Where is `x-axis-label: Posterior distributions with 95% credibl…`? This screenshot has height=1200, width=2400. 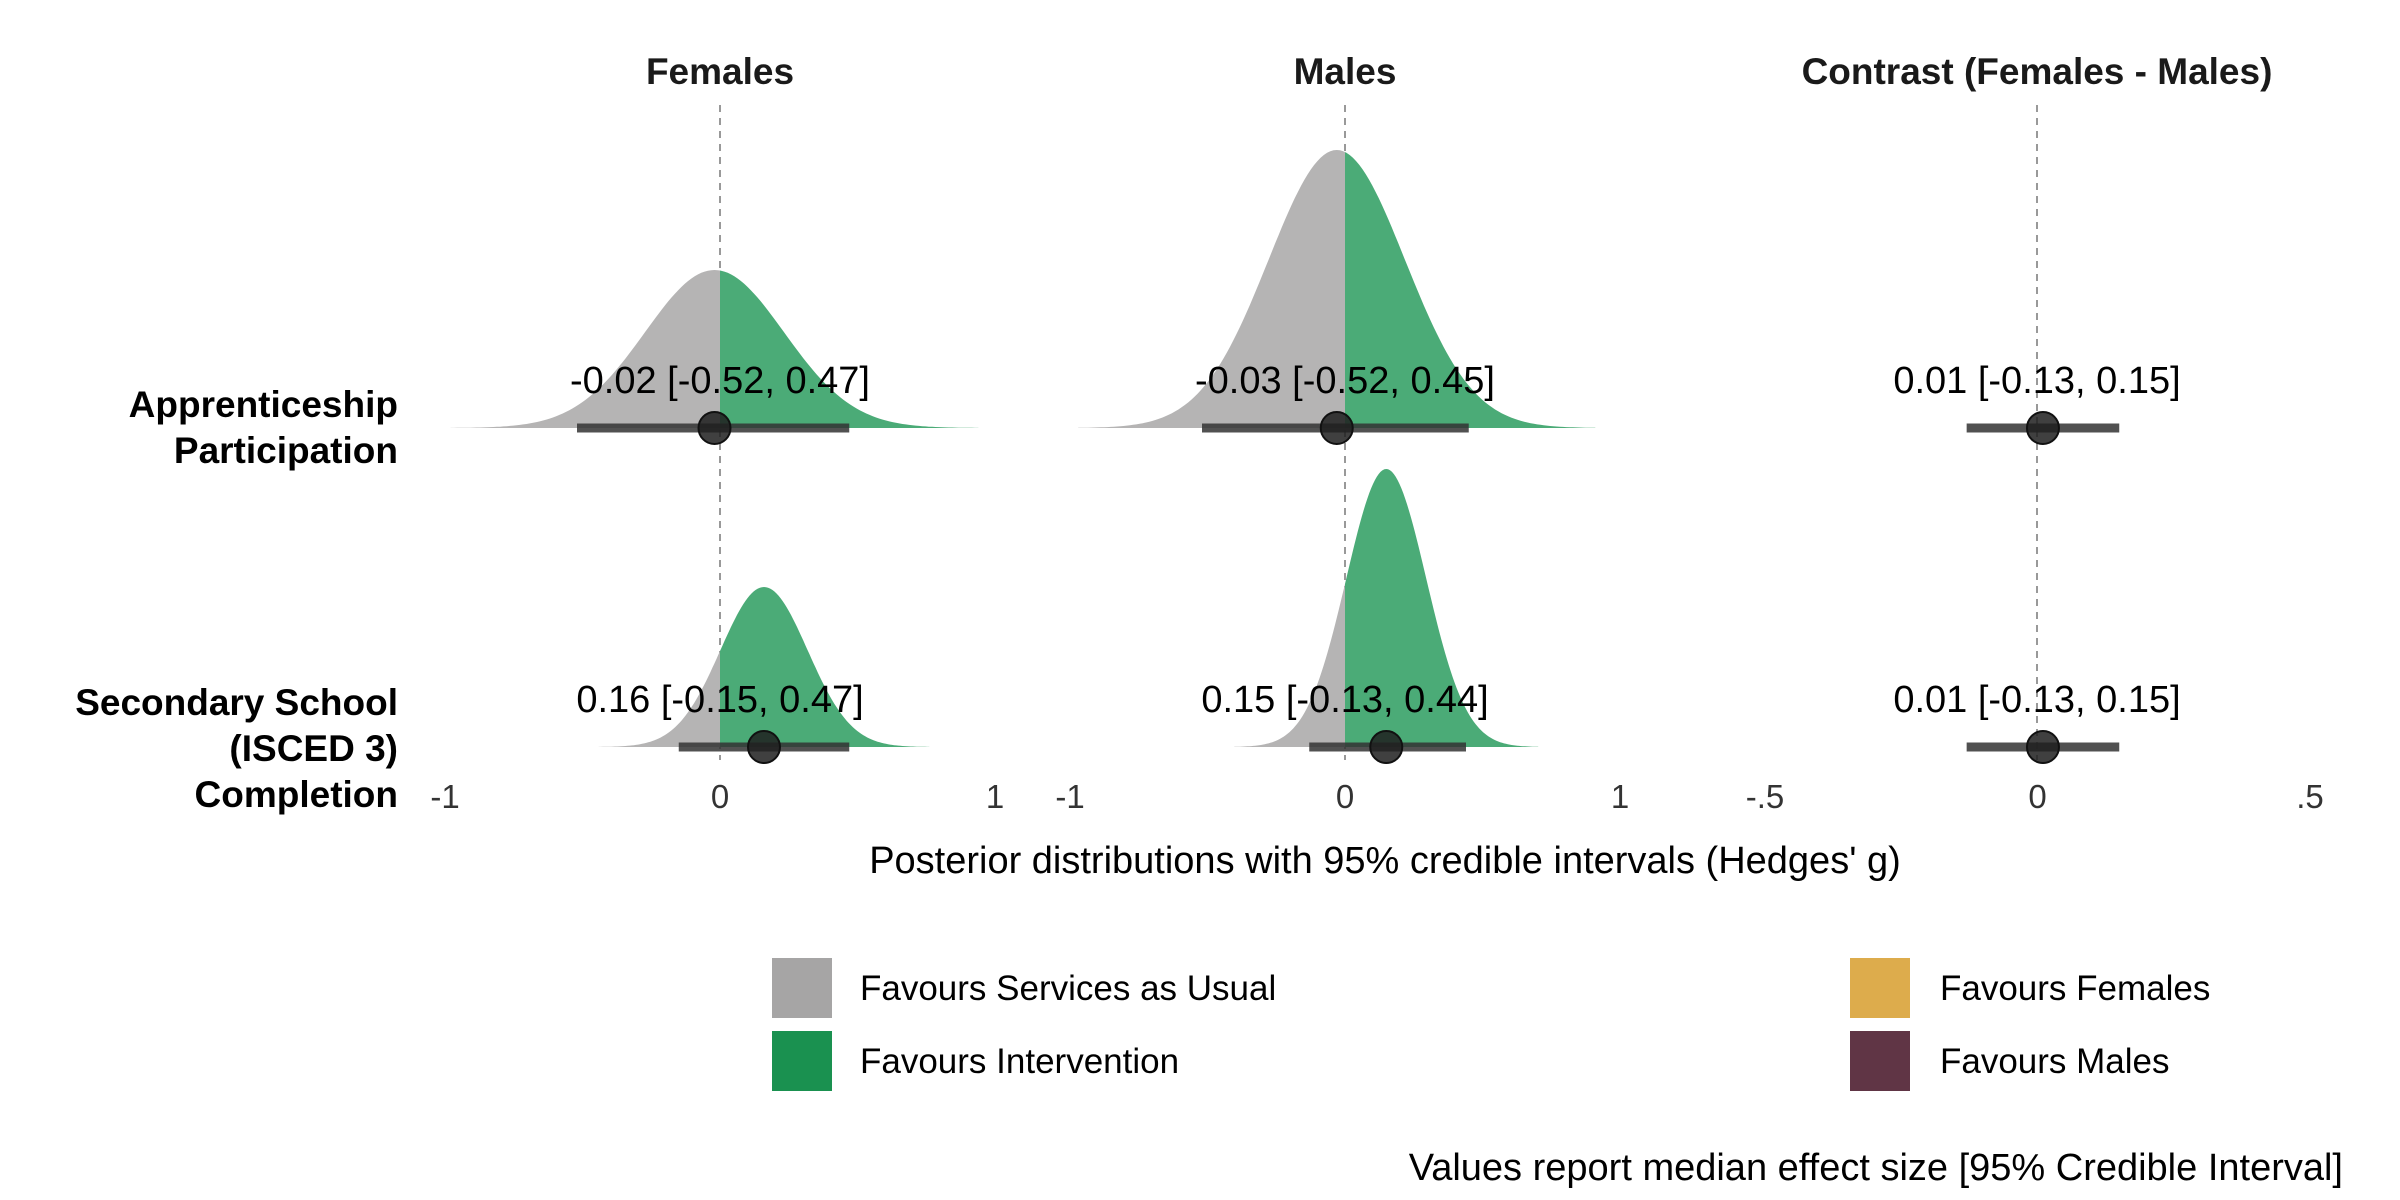
x-axis-label: Posterior distributions with 95% credibl… is located at coordinates (1385, 861).